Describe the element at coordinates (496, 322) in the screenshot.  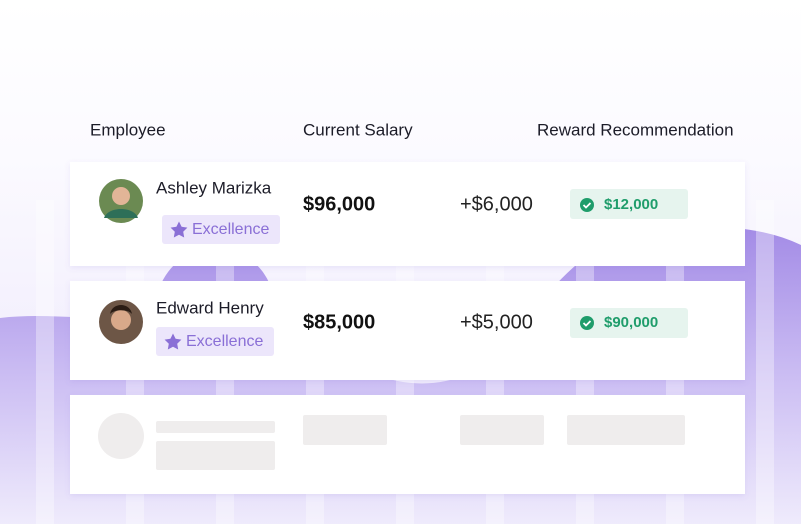
I see `raise: +$5,000` at that location.